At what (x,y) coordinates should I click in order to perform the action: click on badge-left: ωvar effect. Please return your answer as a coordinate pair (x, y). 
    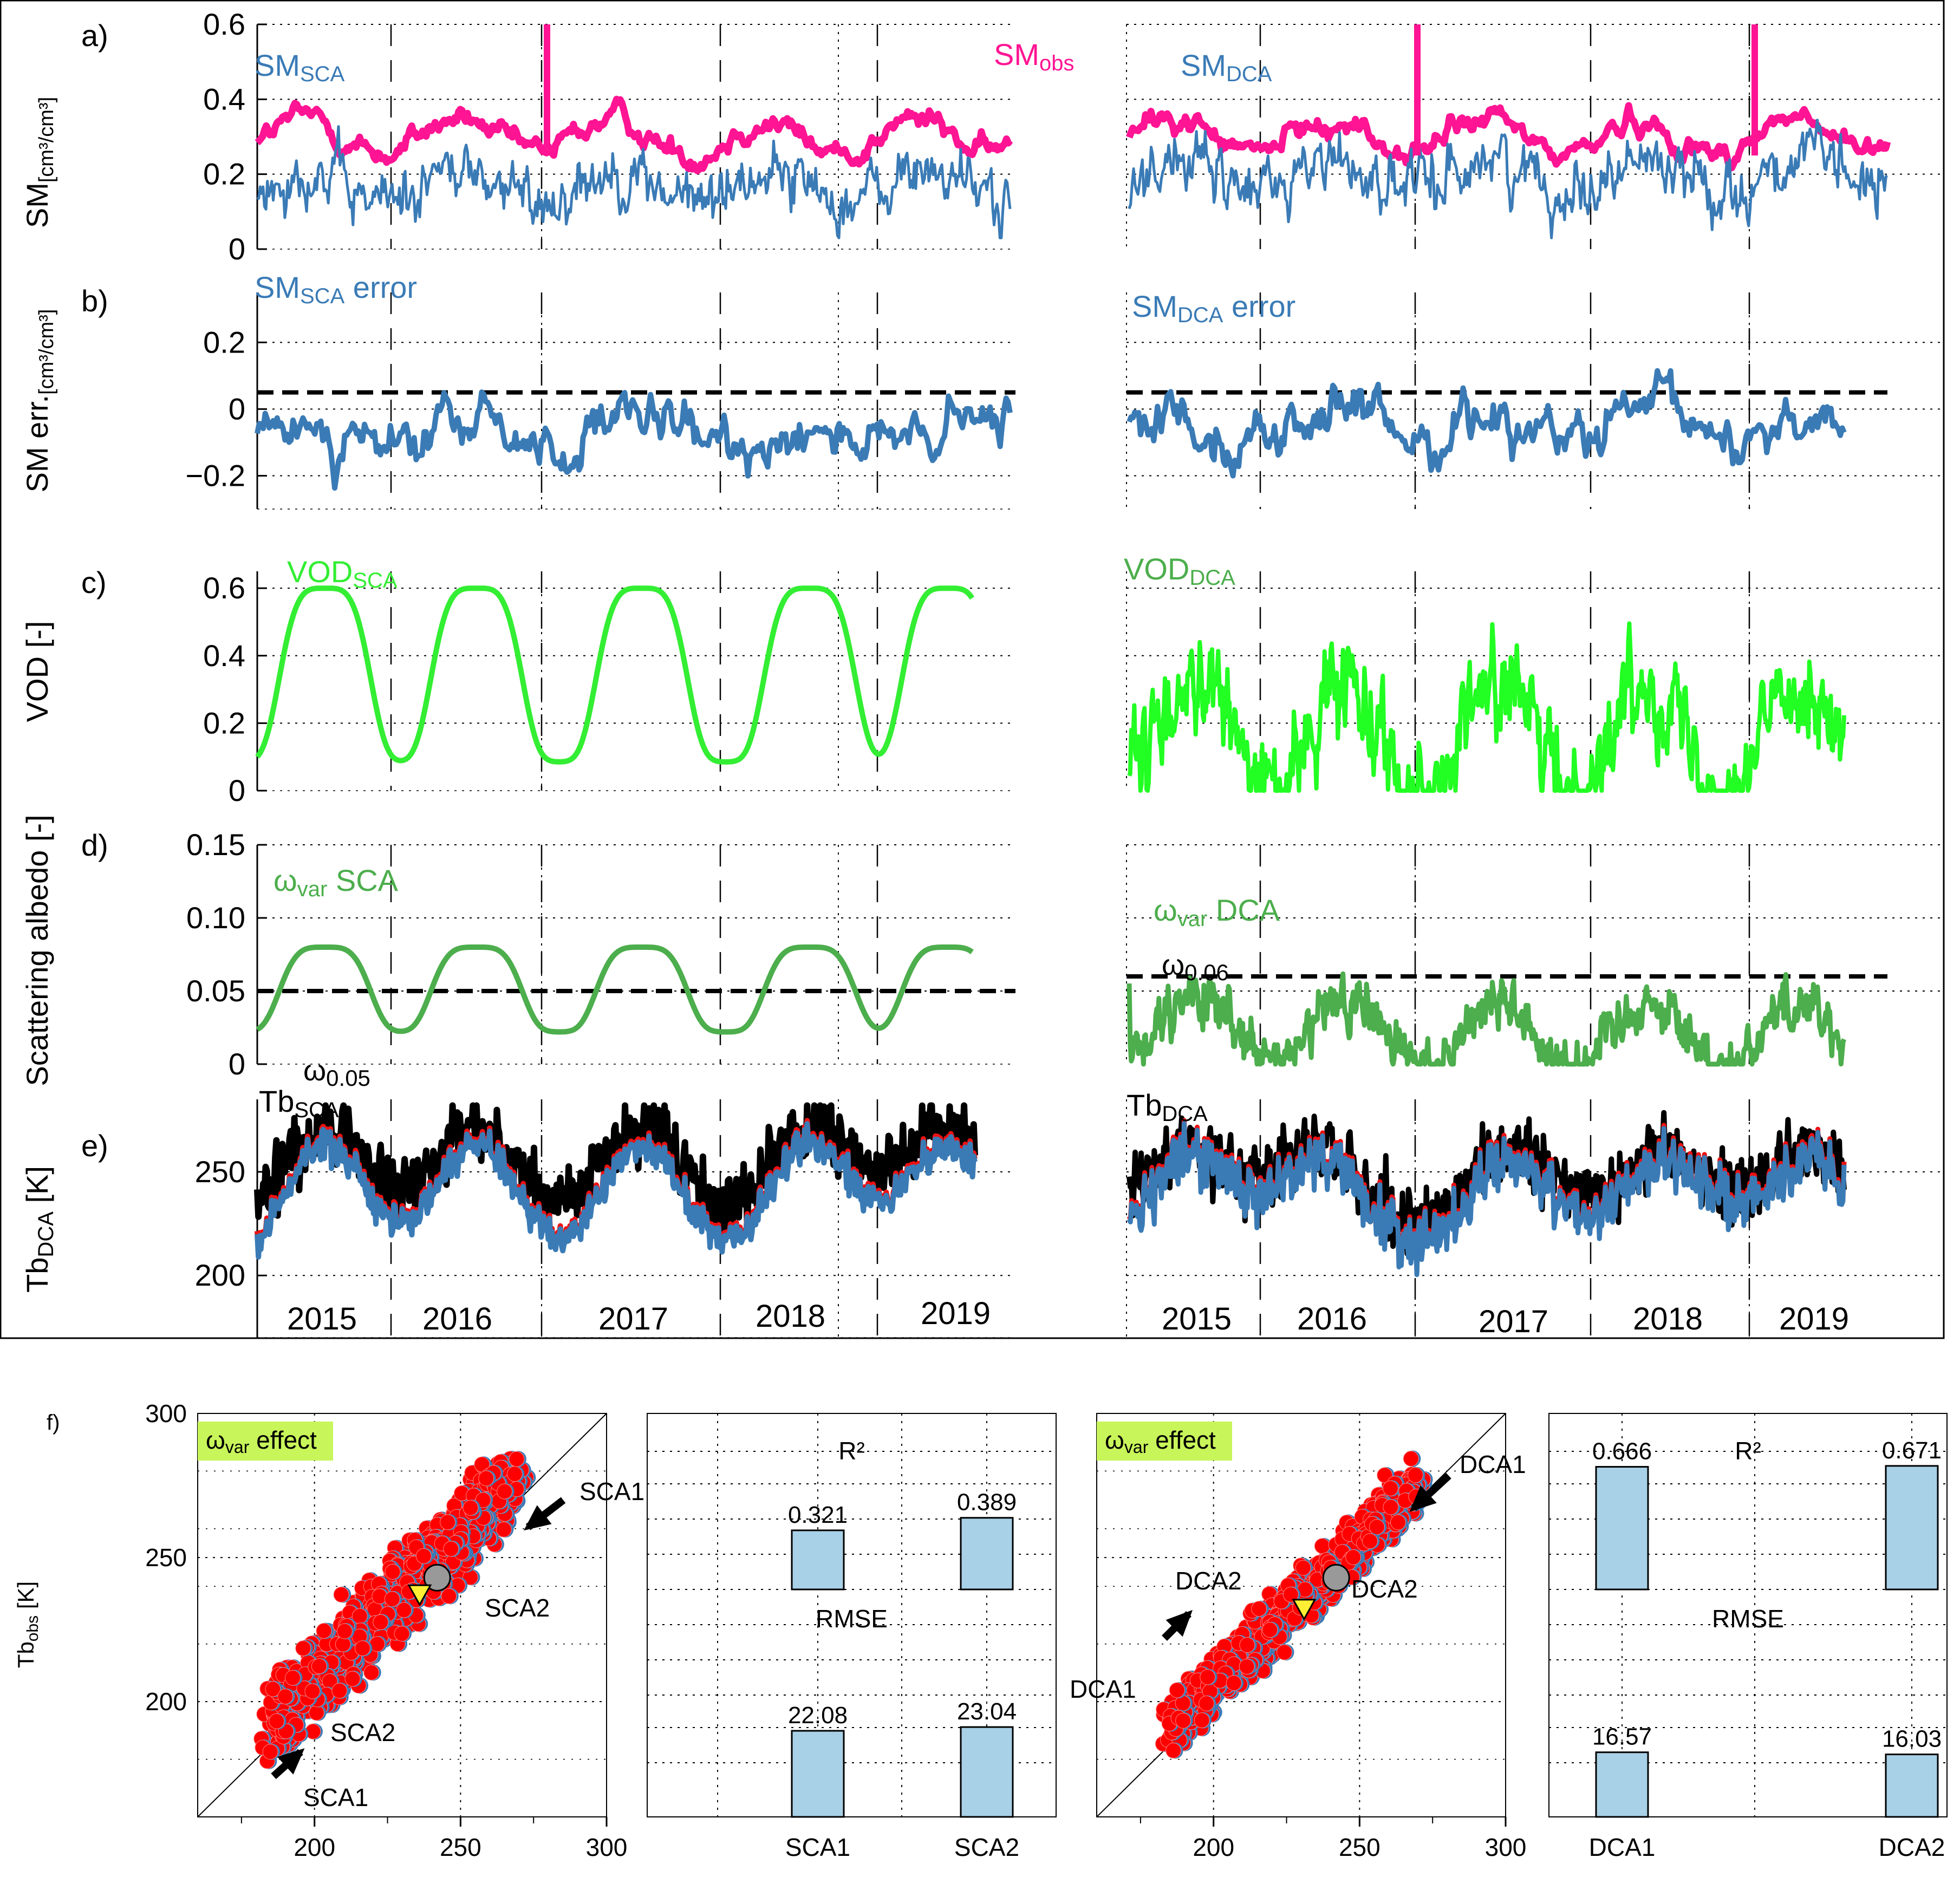
    Looking at the image, I should click on (265, 1441).